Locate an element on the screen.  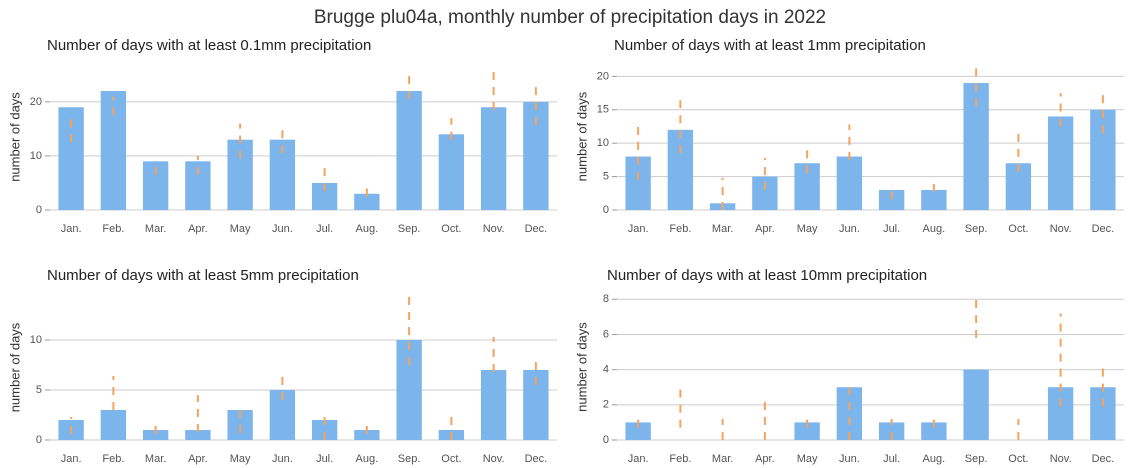
y-tick-label: 4 is located at coordinates (606, 370).